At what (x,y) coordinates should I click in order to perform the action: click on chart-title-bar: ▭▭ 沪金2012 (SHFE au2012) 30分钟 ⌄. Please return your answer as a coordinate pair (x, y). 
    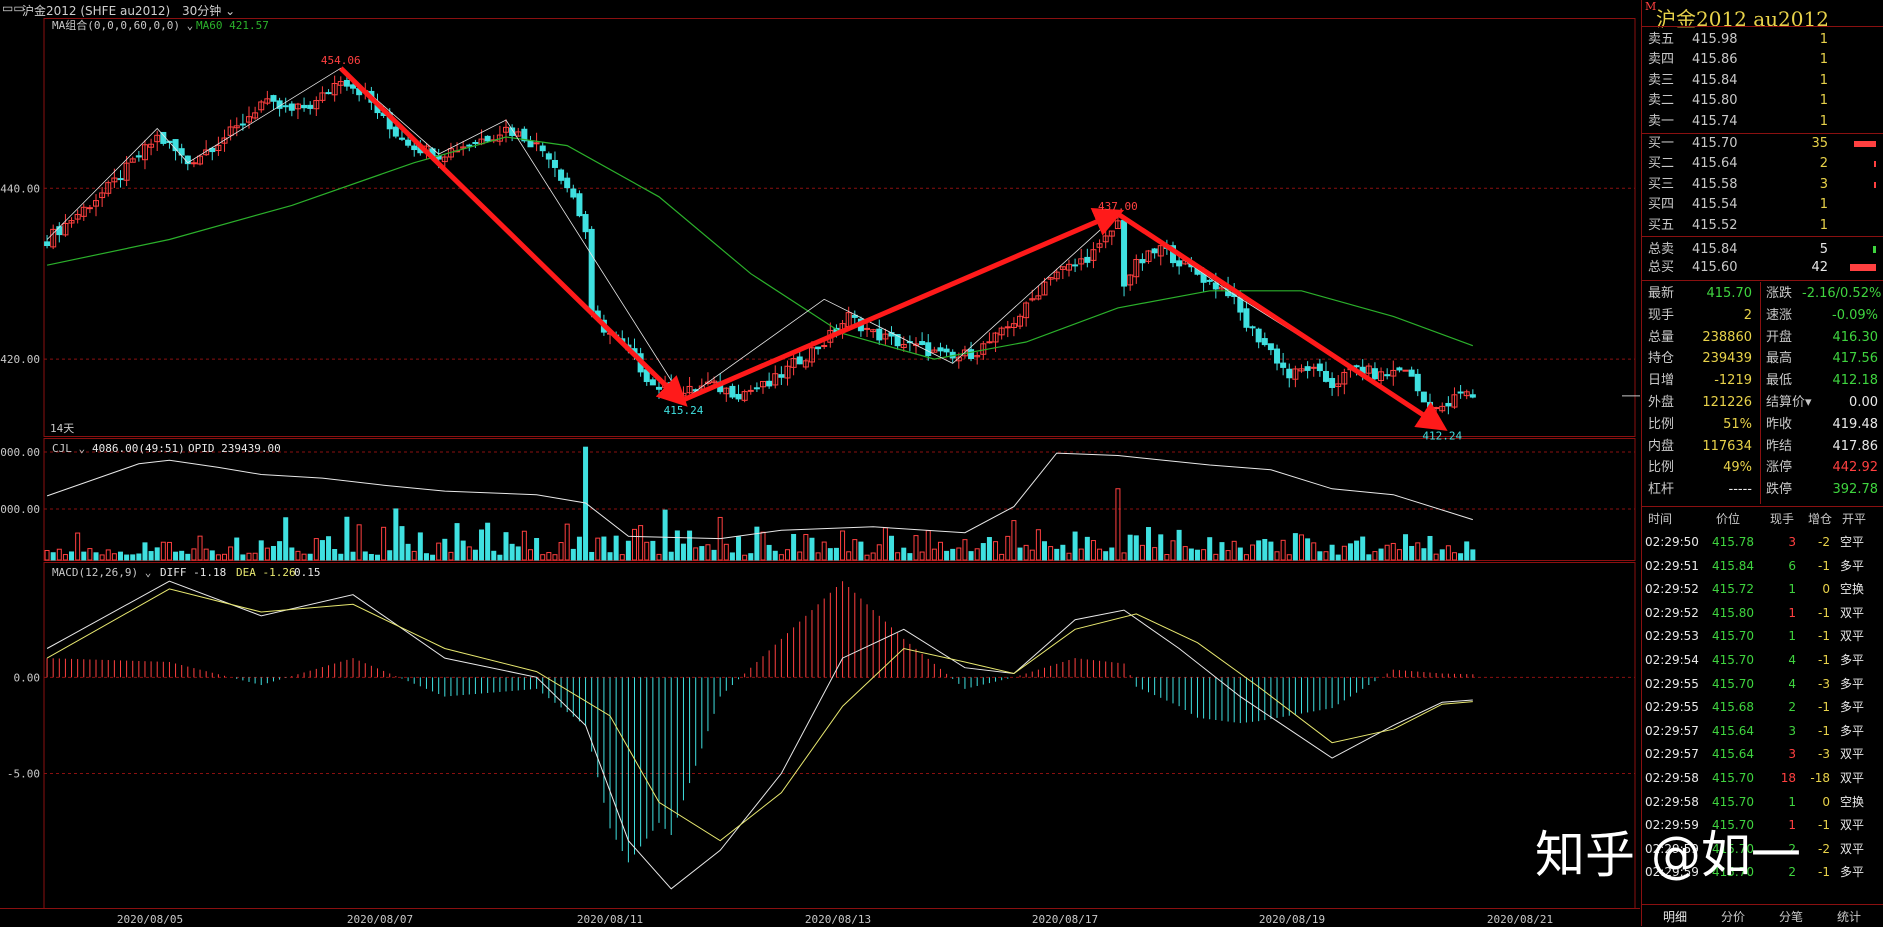
    Looking at the image, I should click on (820, 9).